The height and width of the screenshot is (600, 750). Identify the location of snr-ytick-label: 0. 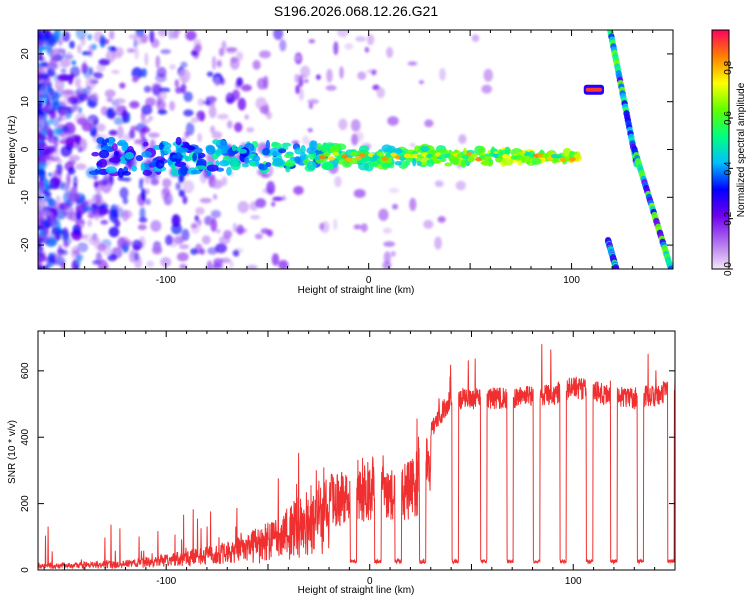
(25, 570).